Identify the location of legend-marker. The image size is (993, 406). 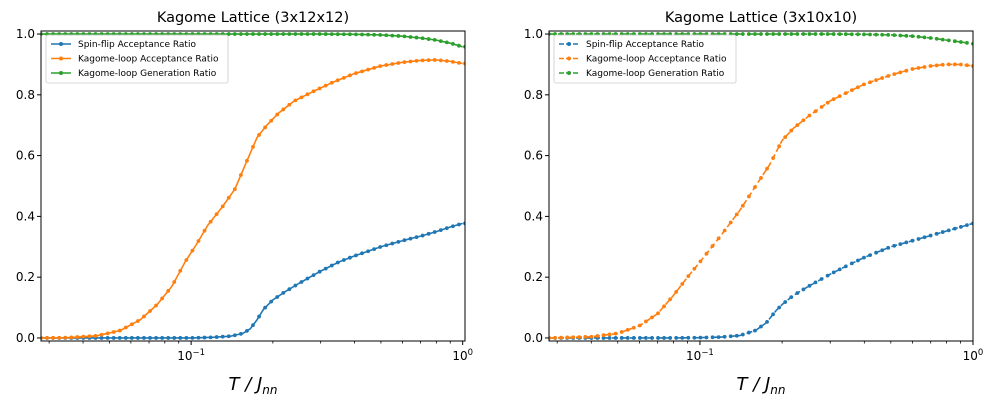
(61, 44).